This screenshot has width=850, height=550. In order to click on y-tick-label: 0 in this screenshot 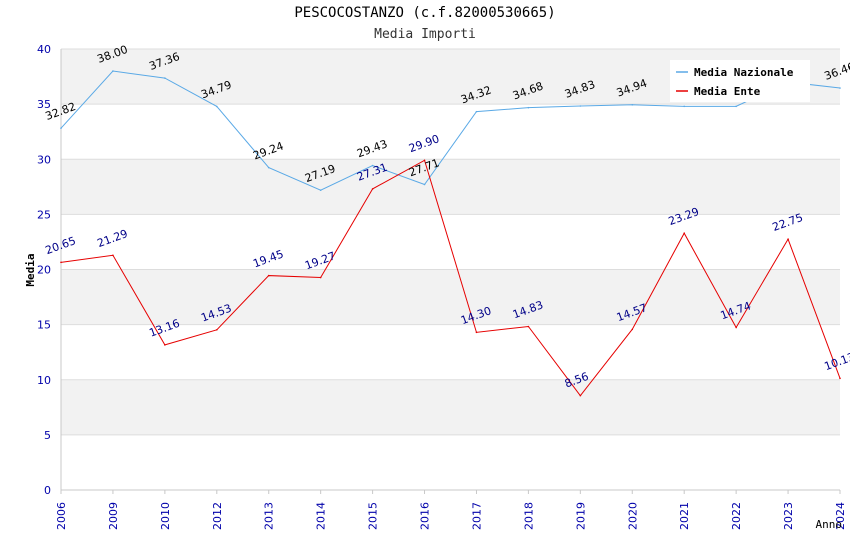, I will do `click(47, 490)`.